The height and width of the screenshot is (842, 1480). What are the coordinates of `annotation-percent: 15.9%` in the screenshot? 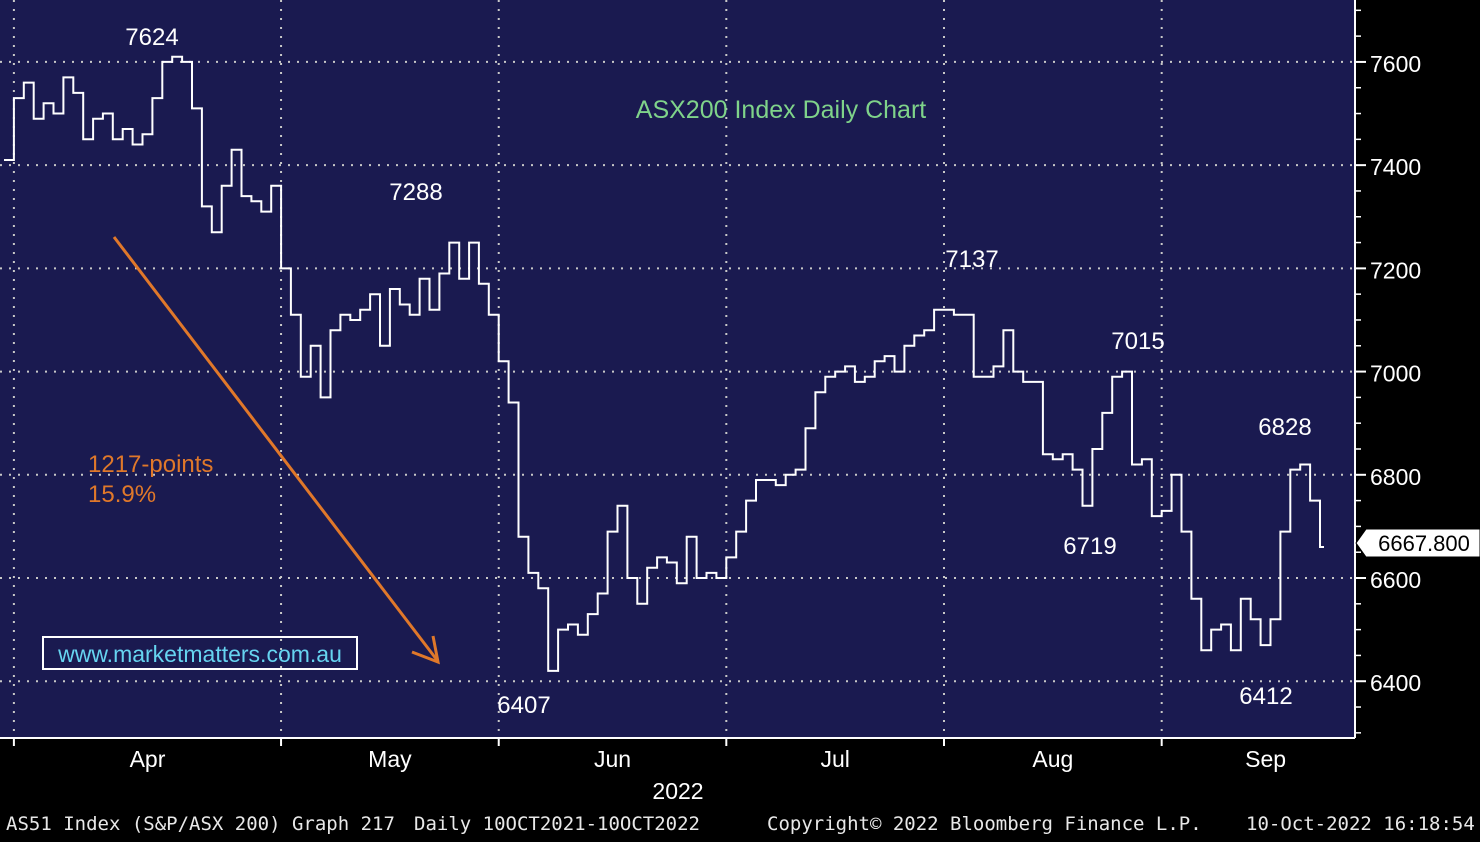 It's located at (122, 494).